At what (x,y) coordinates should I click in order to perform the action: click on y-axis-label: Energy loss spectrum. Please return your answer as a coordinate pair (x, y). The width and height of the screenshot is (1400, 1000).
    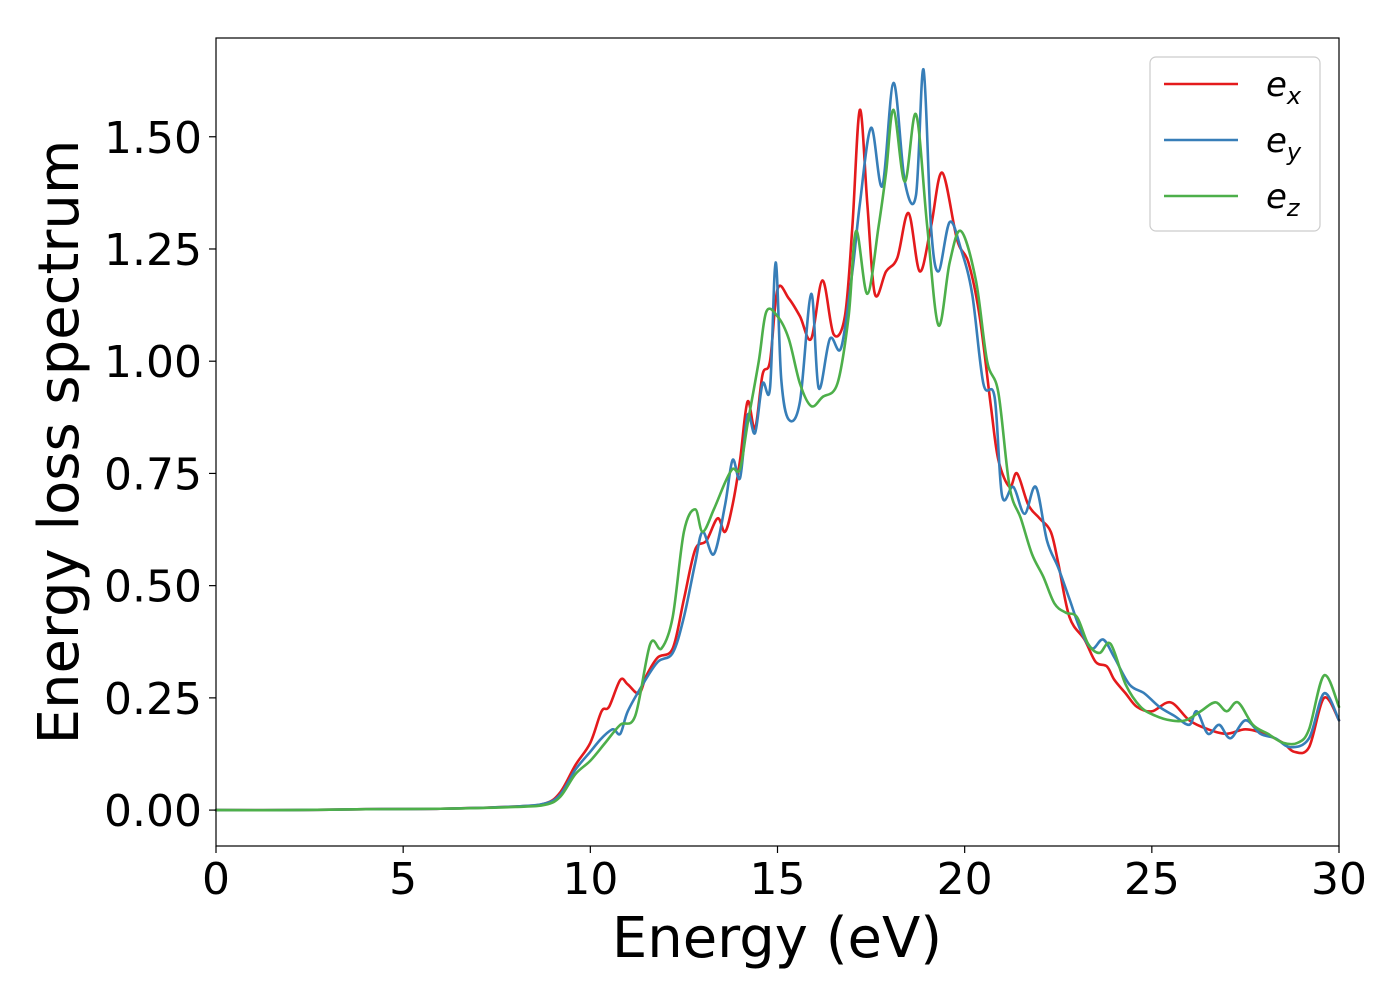
    Looking at the image, I should click on (59, 442).